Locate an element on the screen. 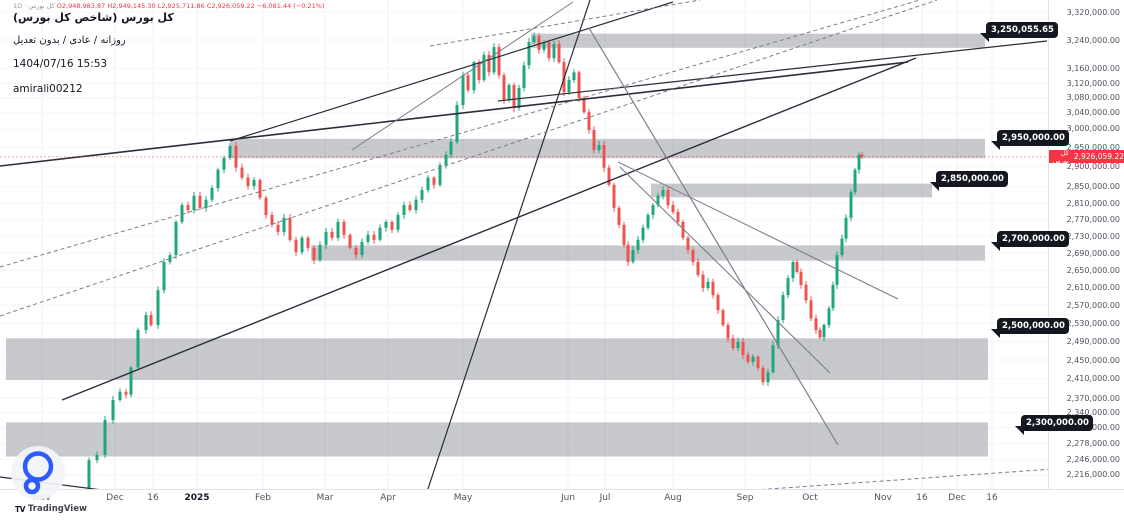 The image size is (1124, 522). price-tick-label: 2,610,000.00 is located at coordinates (1093, 288).